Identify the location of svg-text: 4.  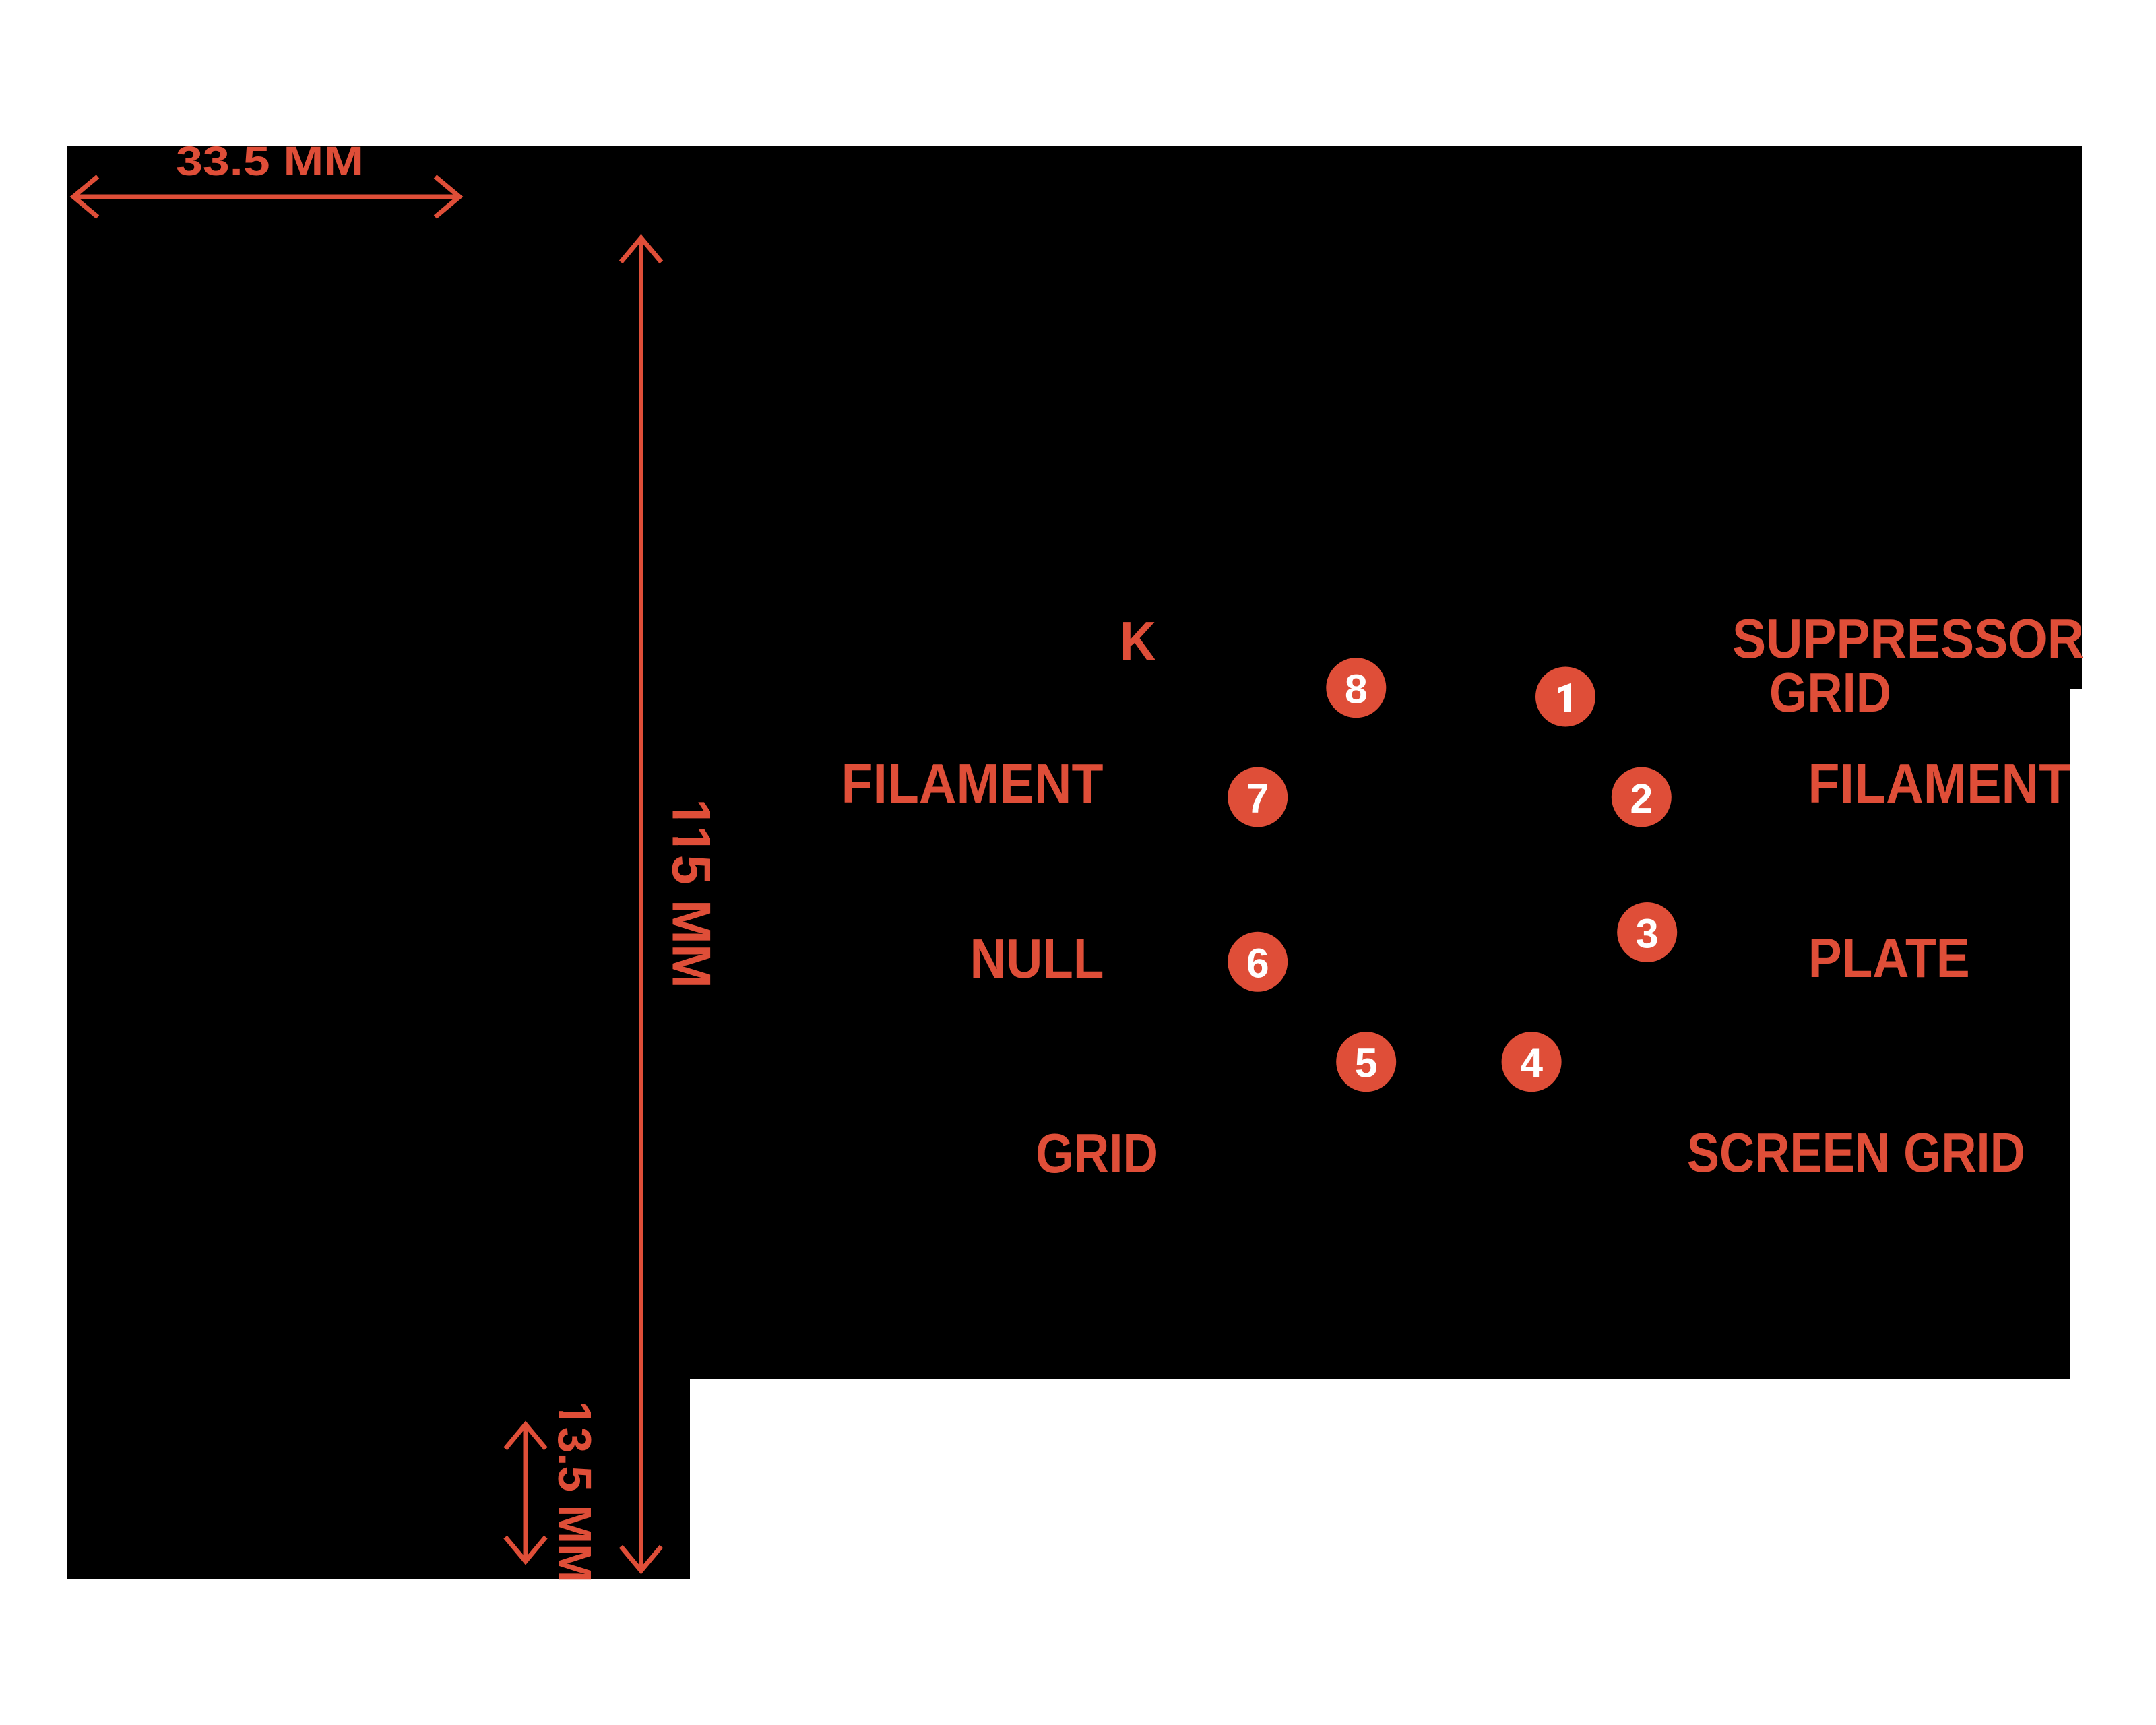
(1531, 1063).